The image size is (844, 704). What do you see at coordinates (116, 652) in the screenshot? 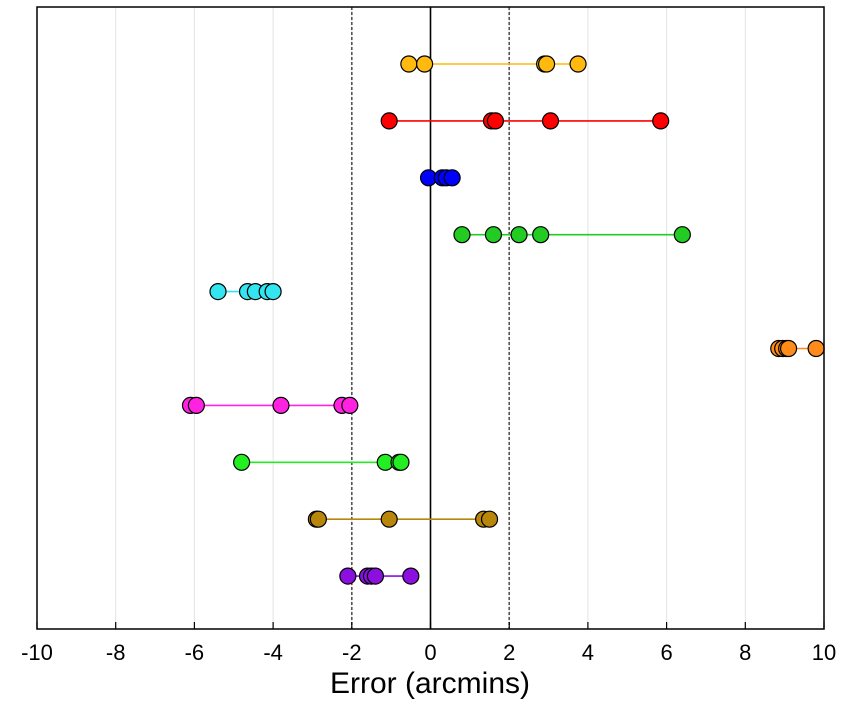
I see `x-tick-label: -8` at bounding box center [116, 652].